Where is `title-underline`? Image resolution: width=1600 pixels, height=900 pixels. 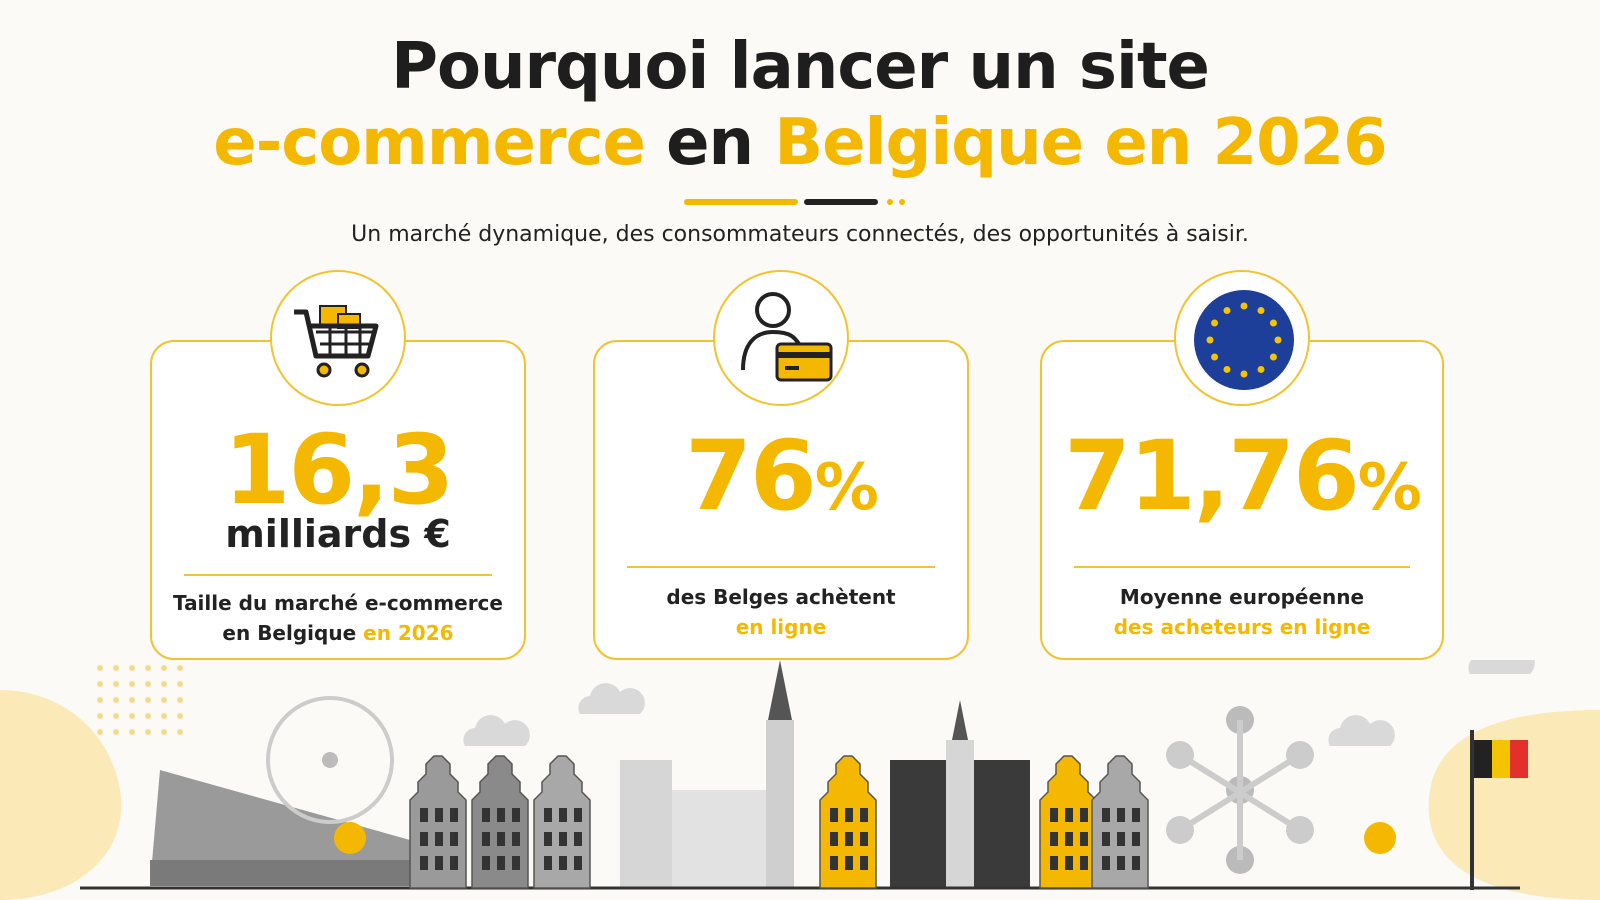
title-underline is located at coordinates (794, 202).